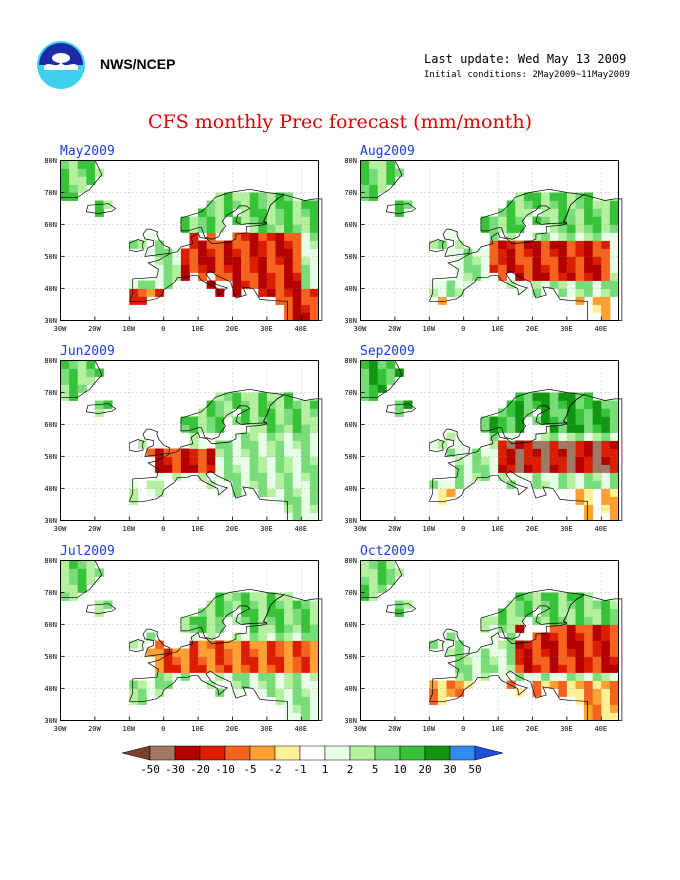 This screenshot has width=680, height=880. I want to click on legend-label: 2, so click(350, 769).